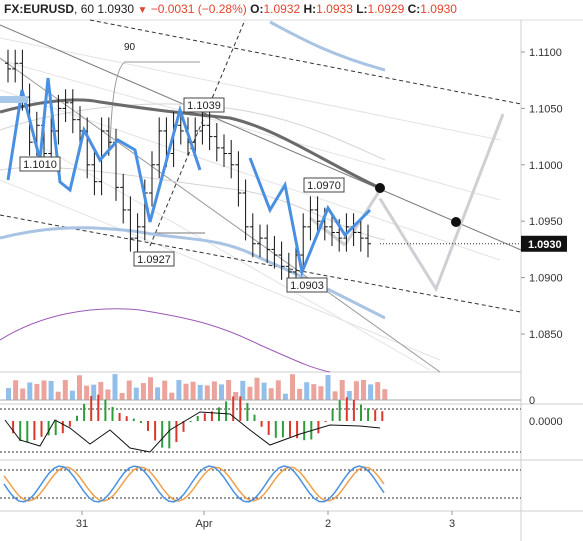 The height and width of the screenshot is (541, 583). I want to click on high-value: 1.0933, so click(334, 9).